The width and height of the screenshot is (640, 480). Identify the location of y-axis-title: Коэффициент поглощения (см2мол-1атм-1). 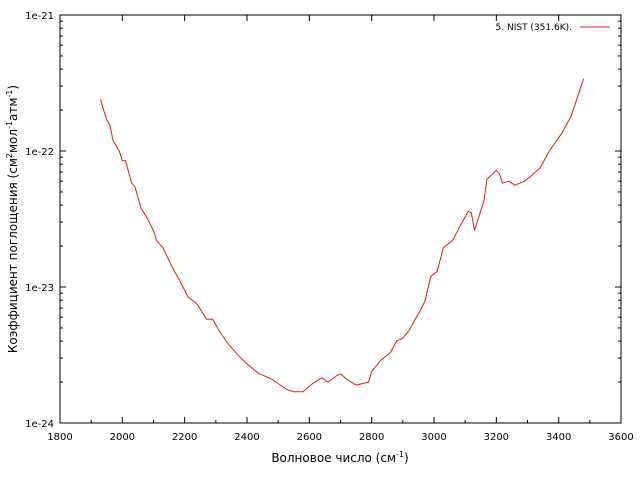
(12, 219).